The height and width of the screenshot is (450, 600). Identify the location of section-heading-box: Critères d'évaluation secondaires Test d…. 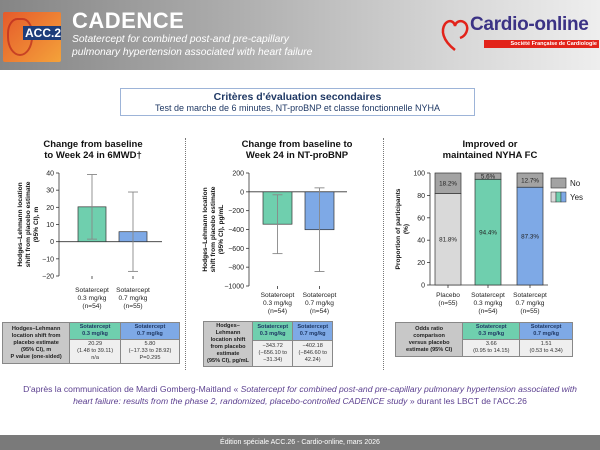
(297, 102).